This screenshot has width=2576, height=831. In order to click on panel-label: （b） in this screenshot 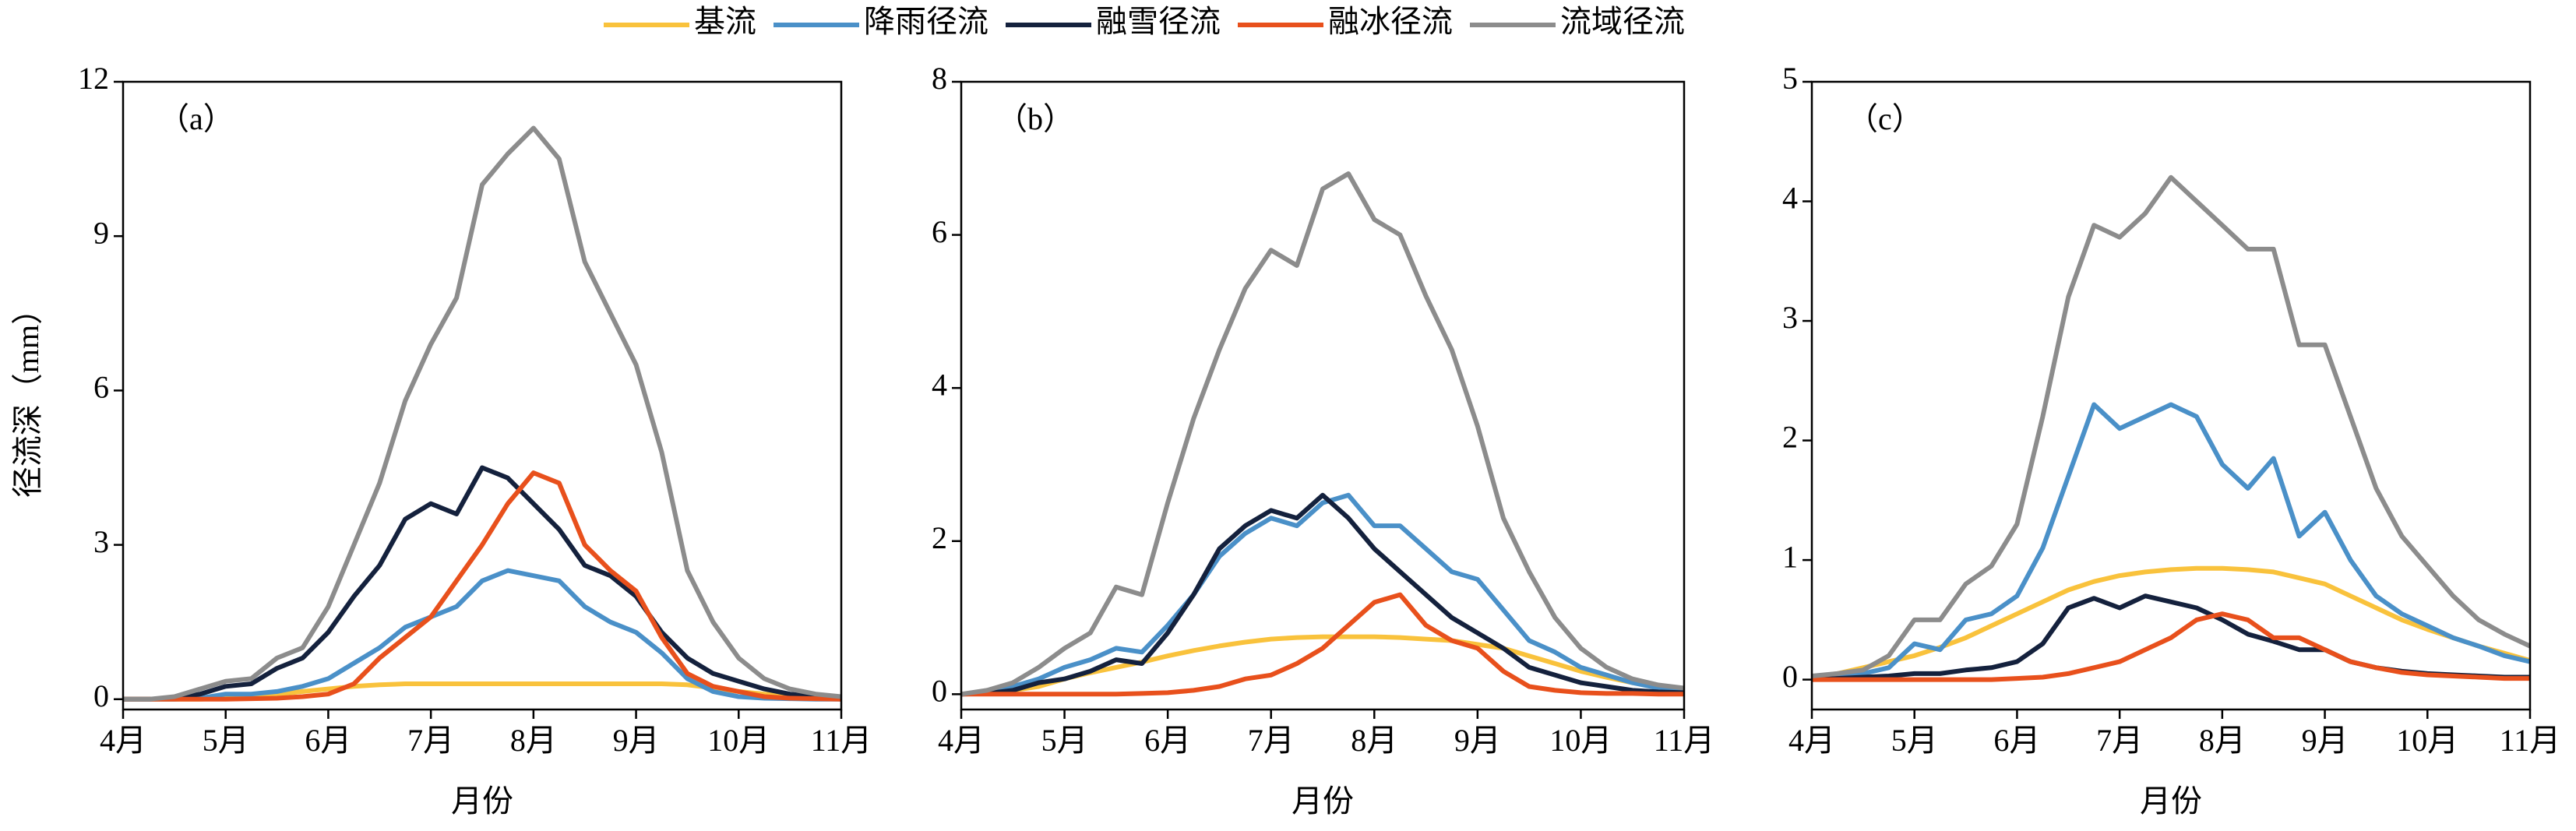, I will do `click(1035, 118)`.